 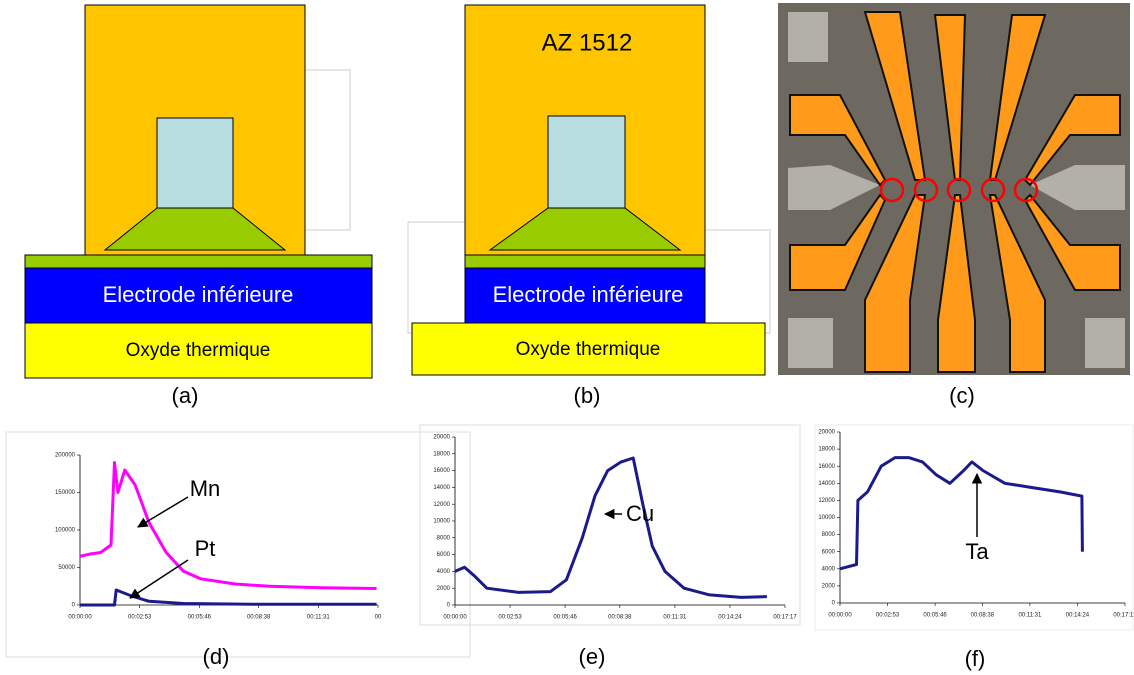 I want to click on junctions, so click(x=959, y=190).